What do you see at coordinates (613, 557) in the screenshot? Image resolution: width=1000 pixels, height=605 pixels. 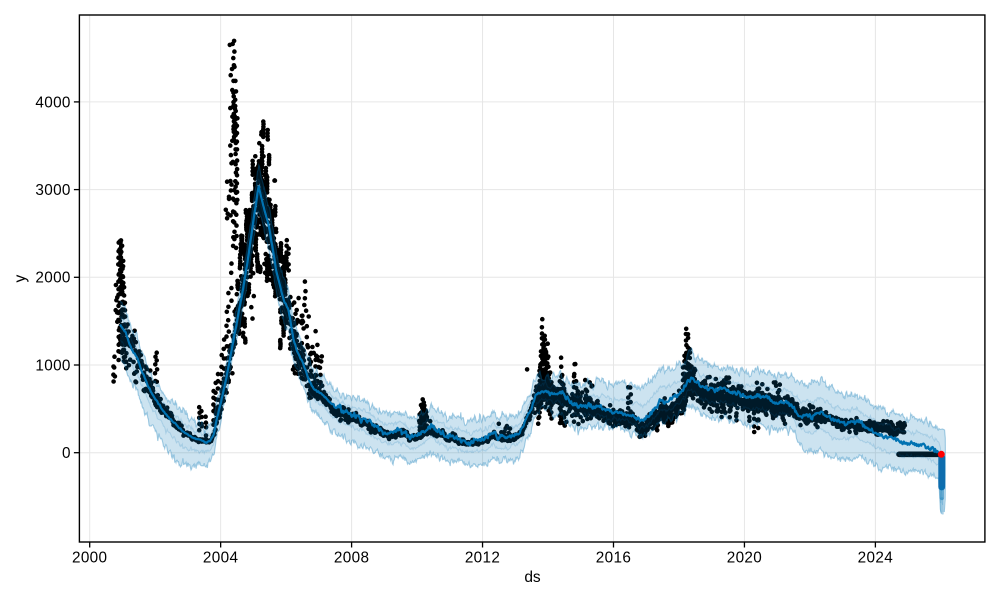 I see `svg-text: 2016` at bounding box center [613, 557].